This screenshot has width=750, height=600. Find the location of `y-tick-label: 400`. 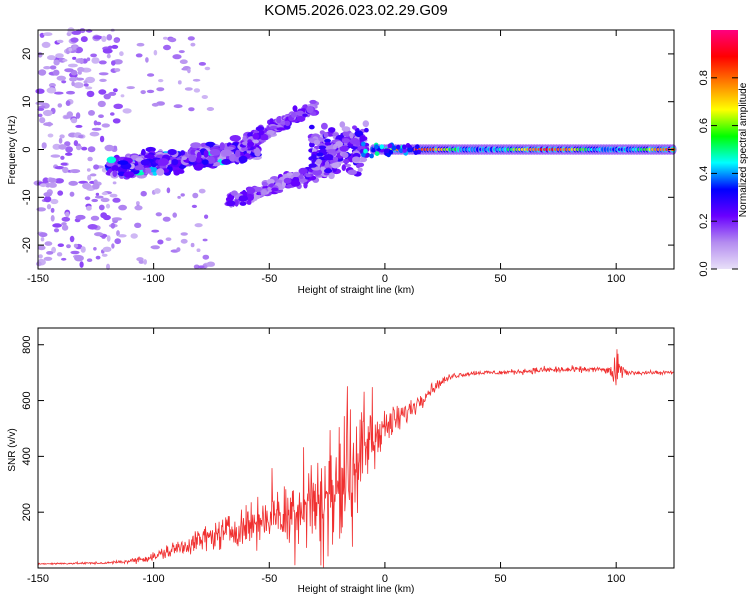

y-tick-label: 400 is located at coordinates (27, 456).